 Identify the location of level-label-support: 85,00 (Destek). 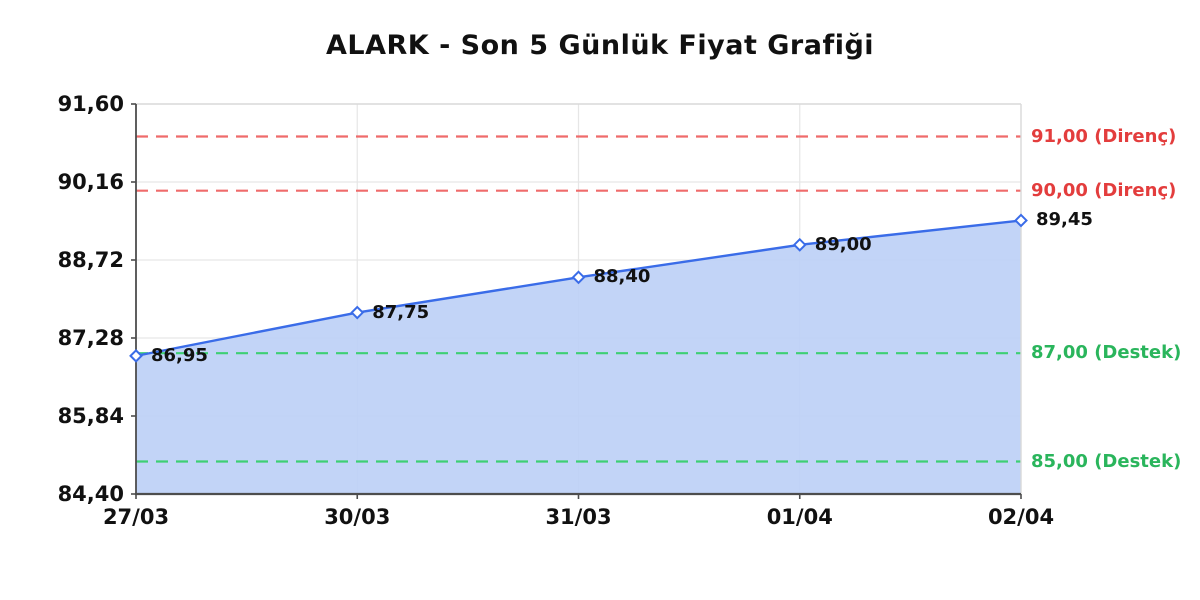
(1106, 461).